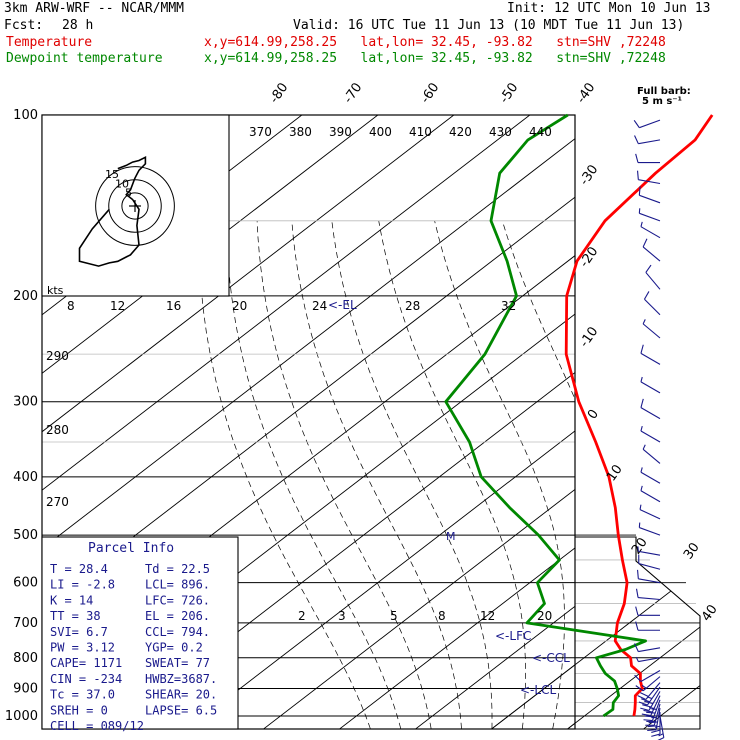 This screenshot has height=740, width=740. I want to click on parcel-value-right: CCL= 794., so click(177, 632).